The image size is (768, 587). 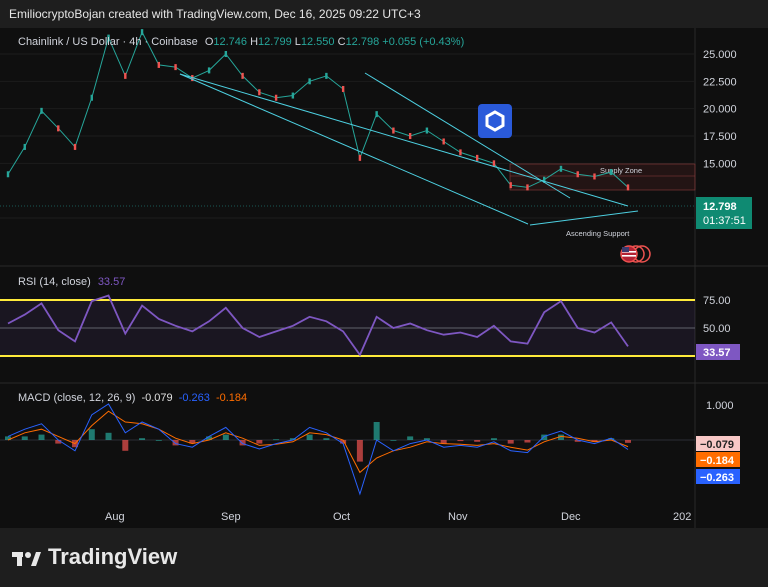 What do you see at coordinates (230, 42) in the screenshot?
I see `ohlc-open: 12.746` at bounding box center [230, 42].